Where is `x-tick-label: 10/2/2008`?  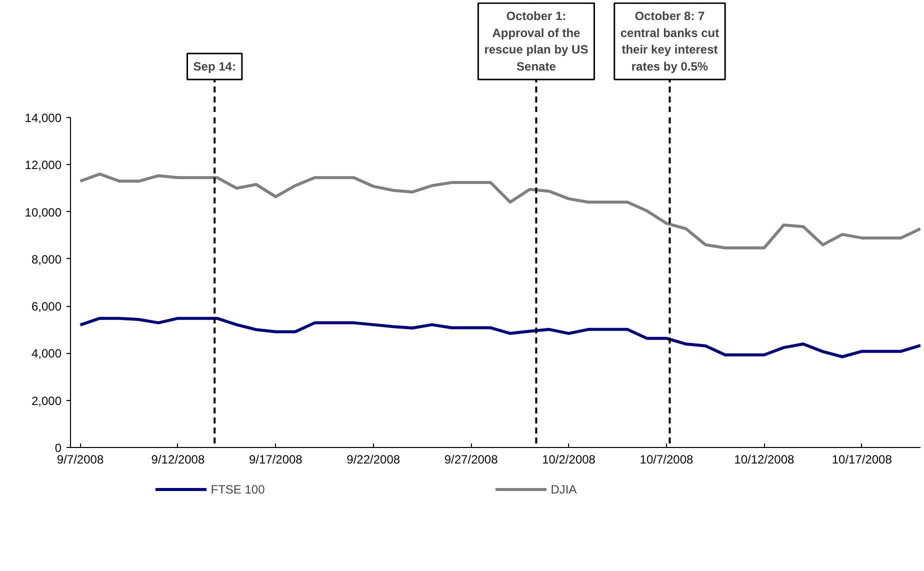
x-tick-label: 10/2/2008 is located at coordinates (569, 459).